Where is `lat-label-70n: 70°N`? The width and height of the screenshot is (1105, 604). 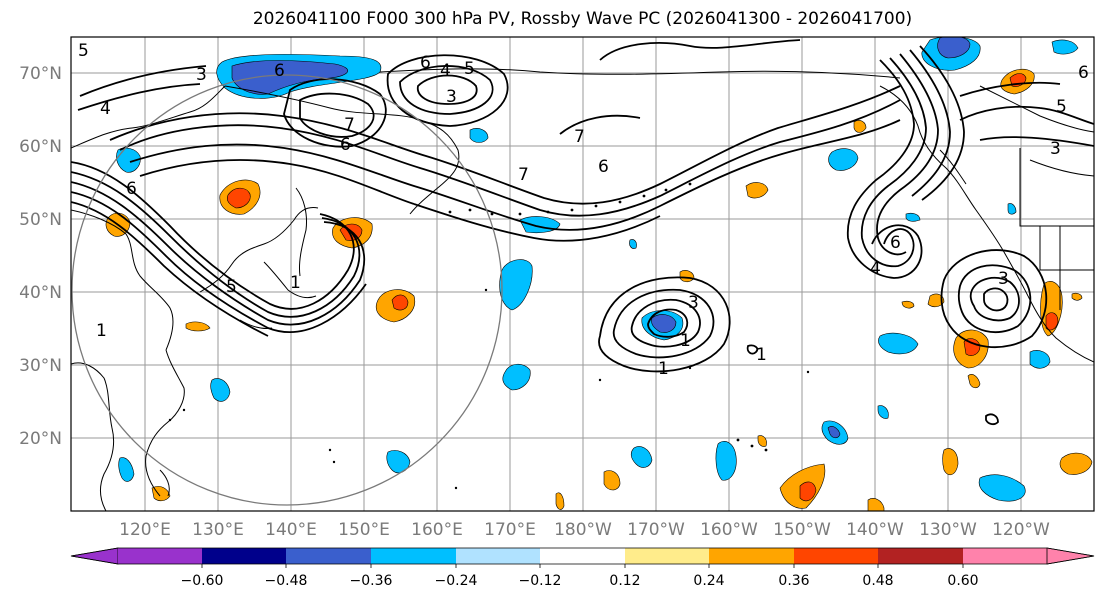 lat-label-70n: 70°N is located at coordinates (40, 74).